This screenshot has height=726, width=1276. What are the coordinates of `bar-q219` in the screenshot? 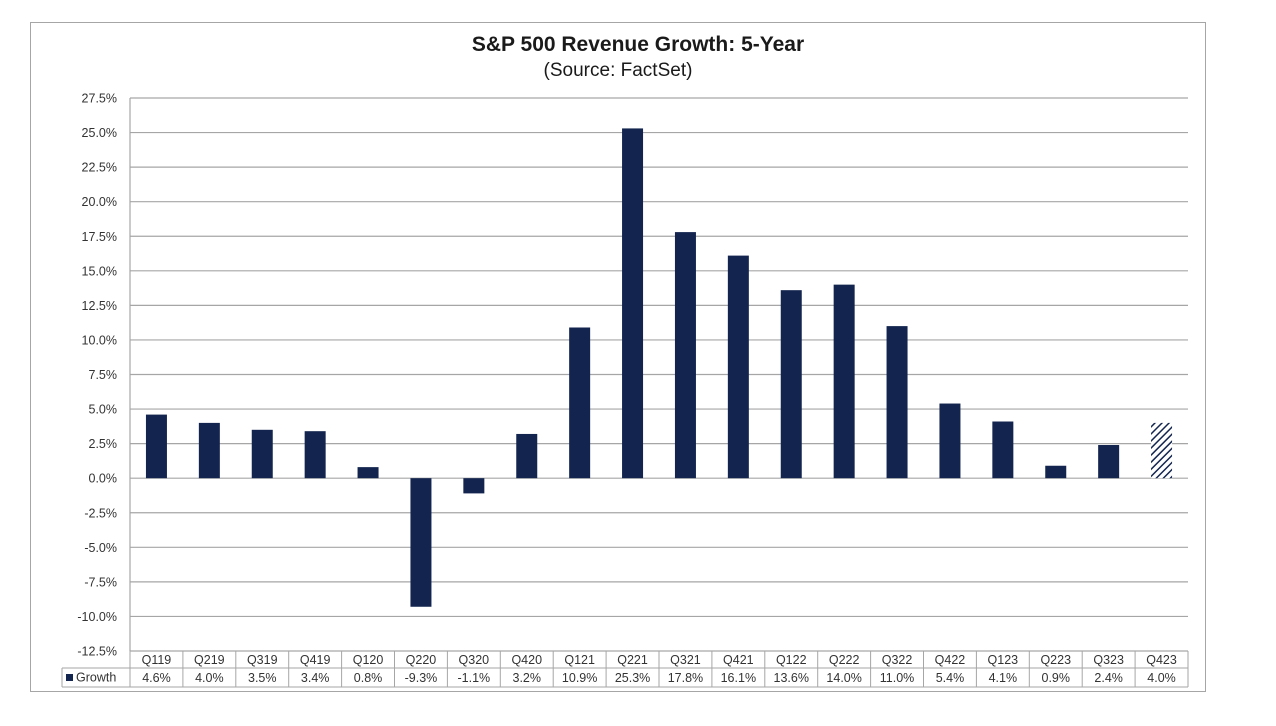 It's located at (209, 450).